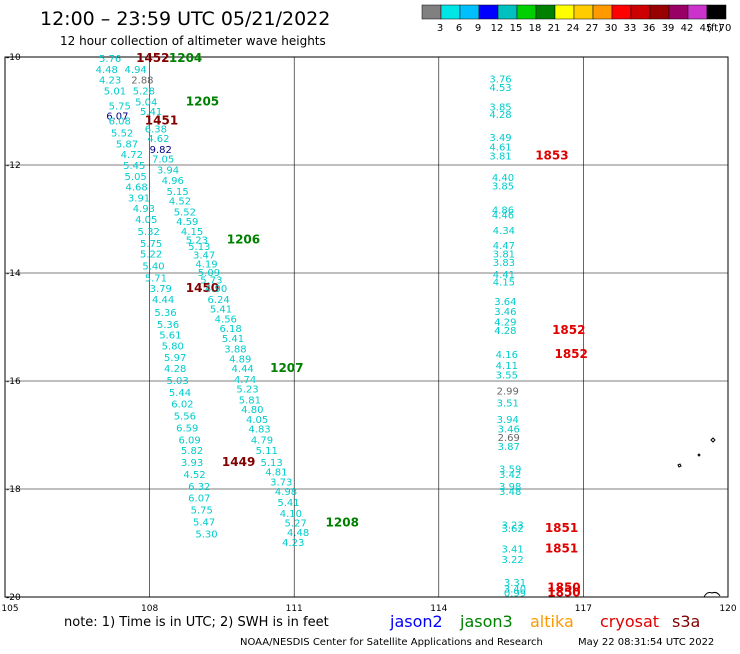 The height and width of the screenshot is (654, 740). I want to click on pass-time-label: 1452, so click(152, 58).